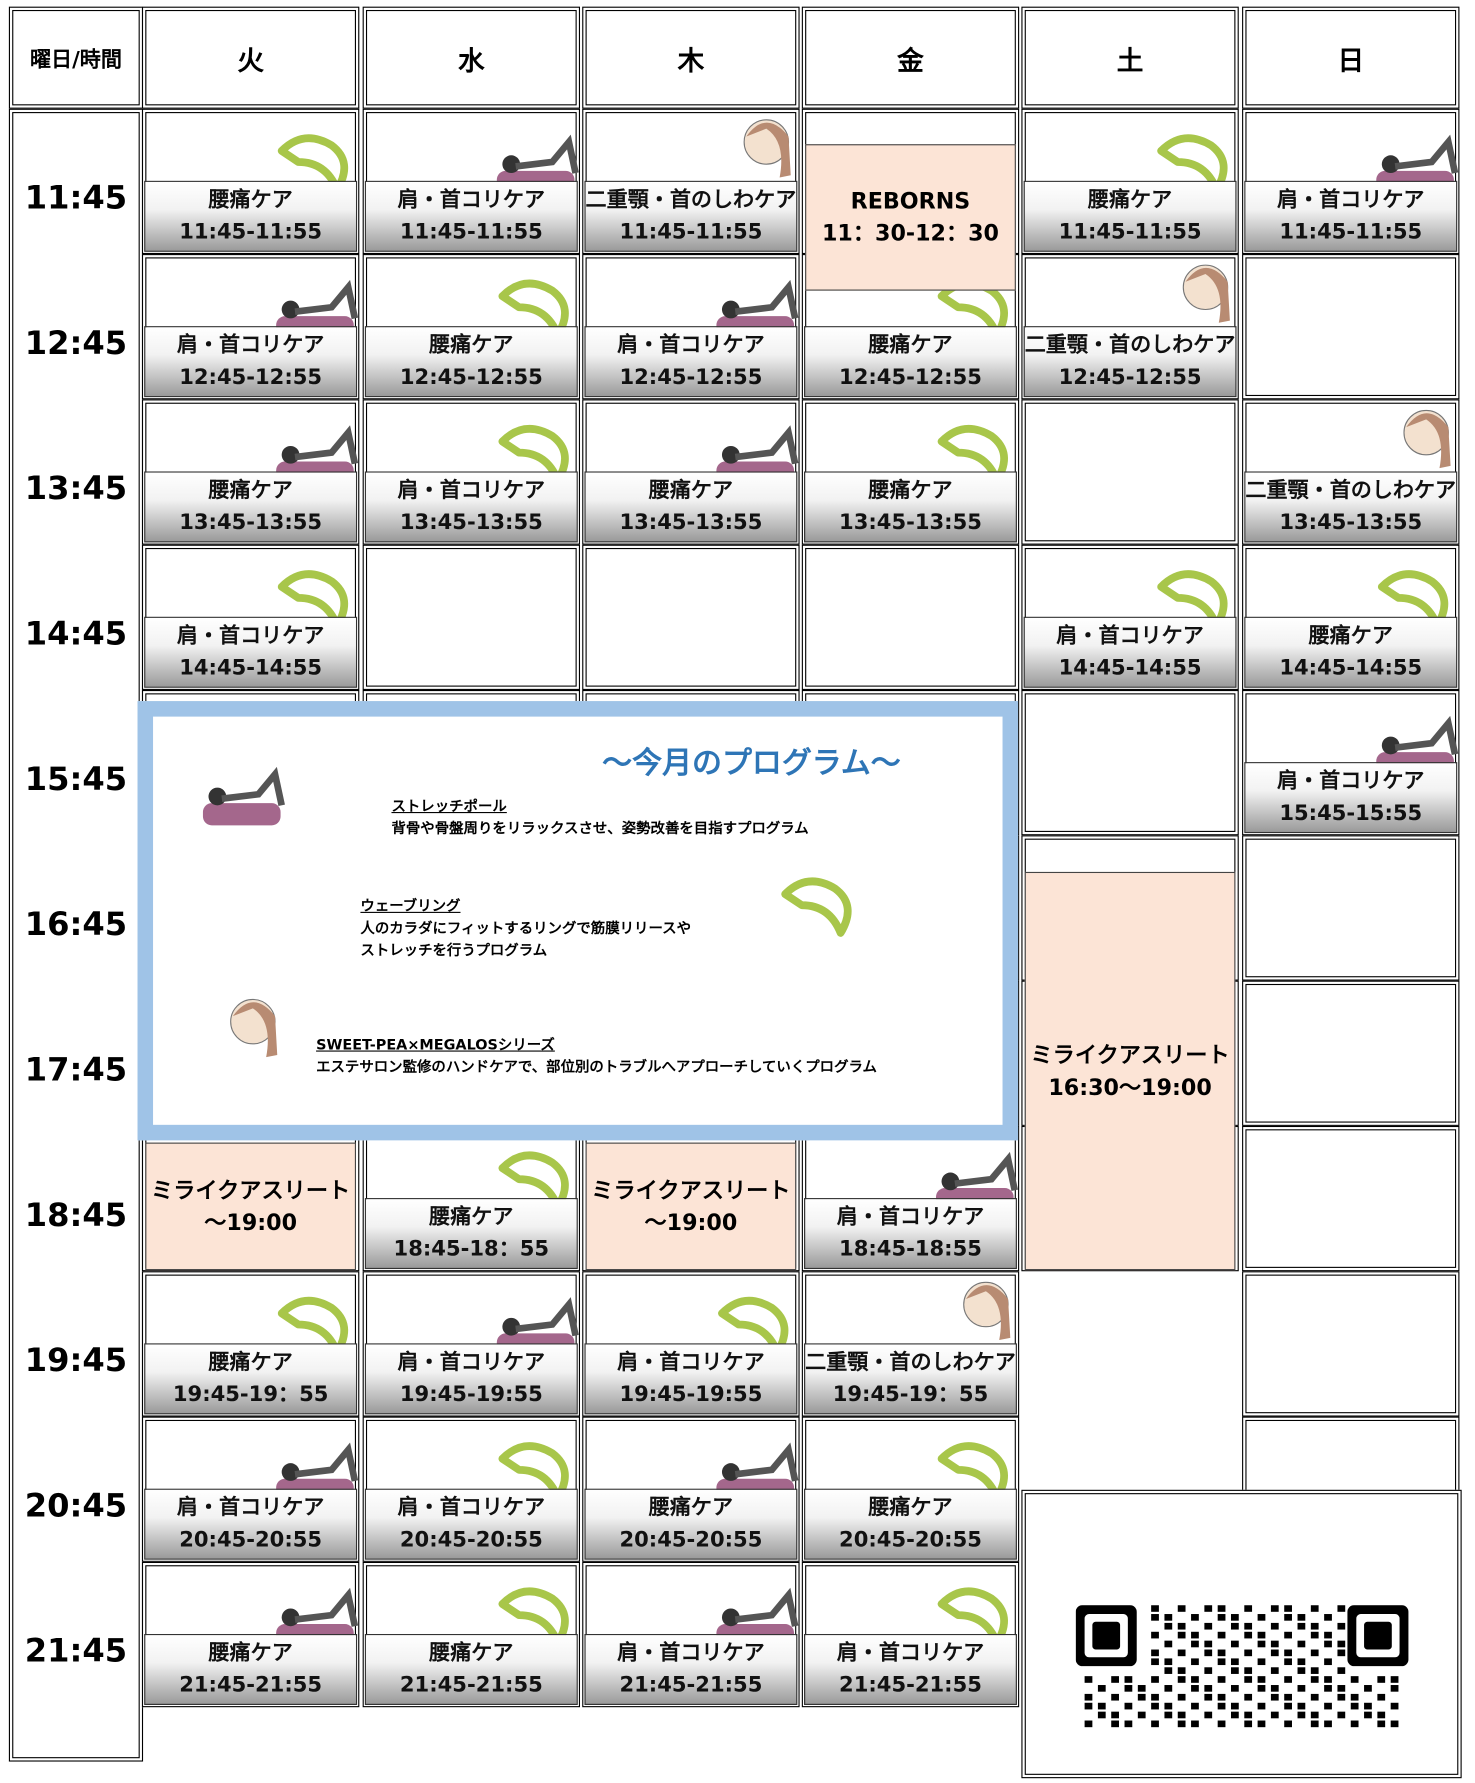 This screenshot has width=1475, height=1783. I want to click on time-label: 13:45, so click(76, 488).